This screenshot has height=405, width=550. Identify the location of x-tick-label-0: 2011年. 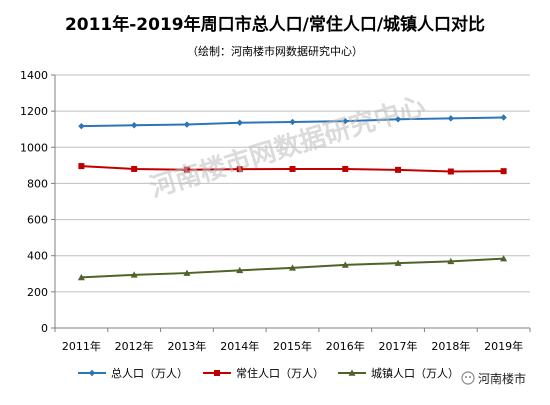
(81, 346).